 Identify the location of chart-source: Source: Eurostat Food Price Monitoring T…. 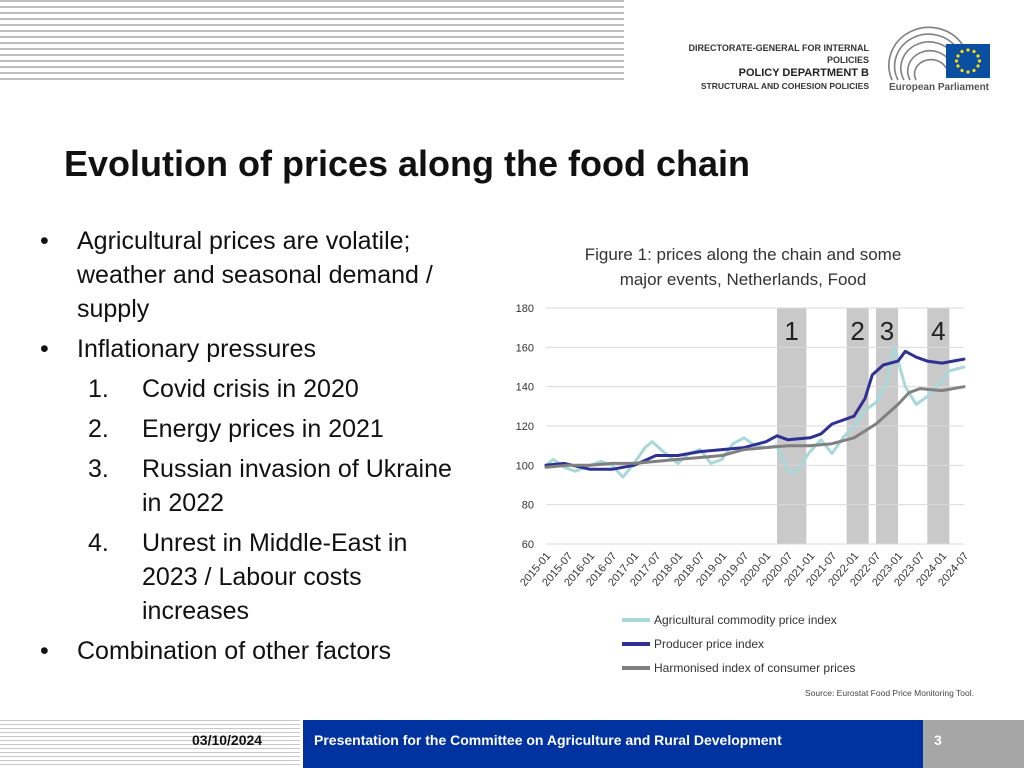
(889, 693).